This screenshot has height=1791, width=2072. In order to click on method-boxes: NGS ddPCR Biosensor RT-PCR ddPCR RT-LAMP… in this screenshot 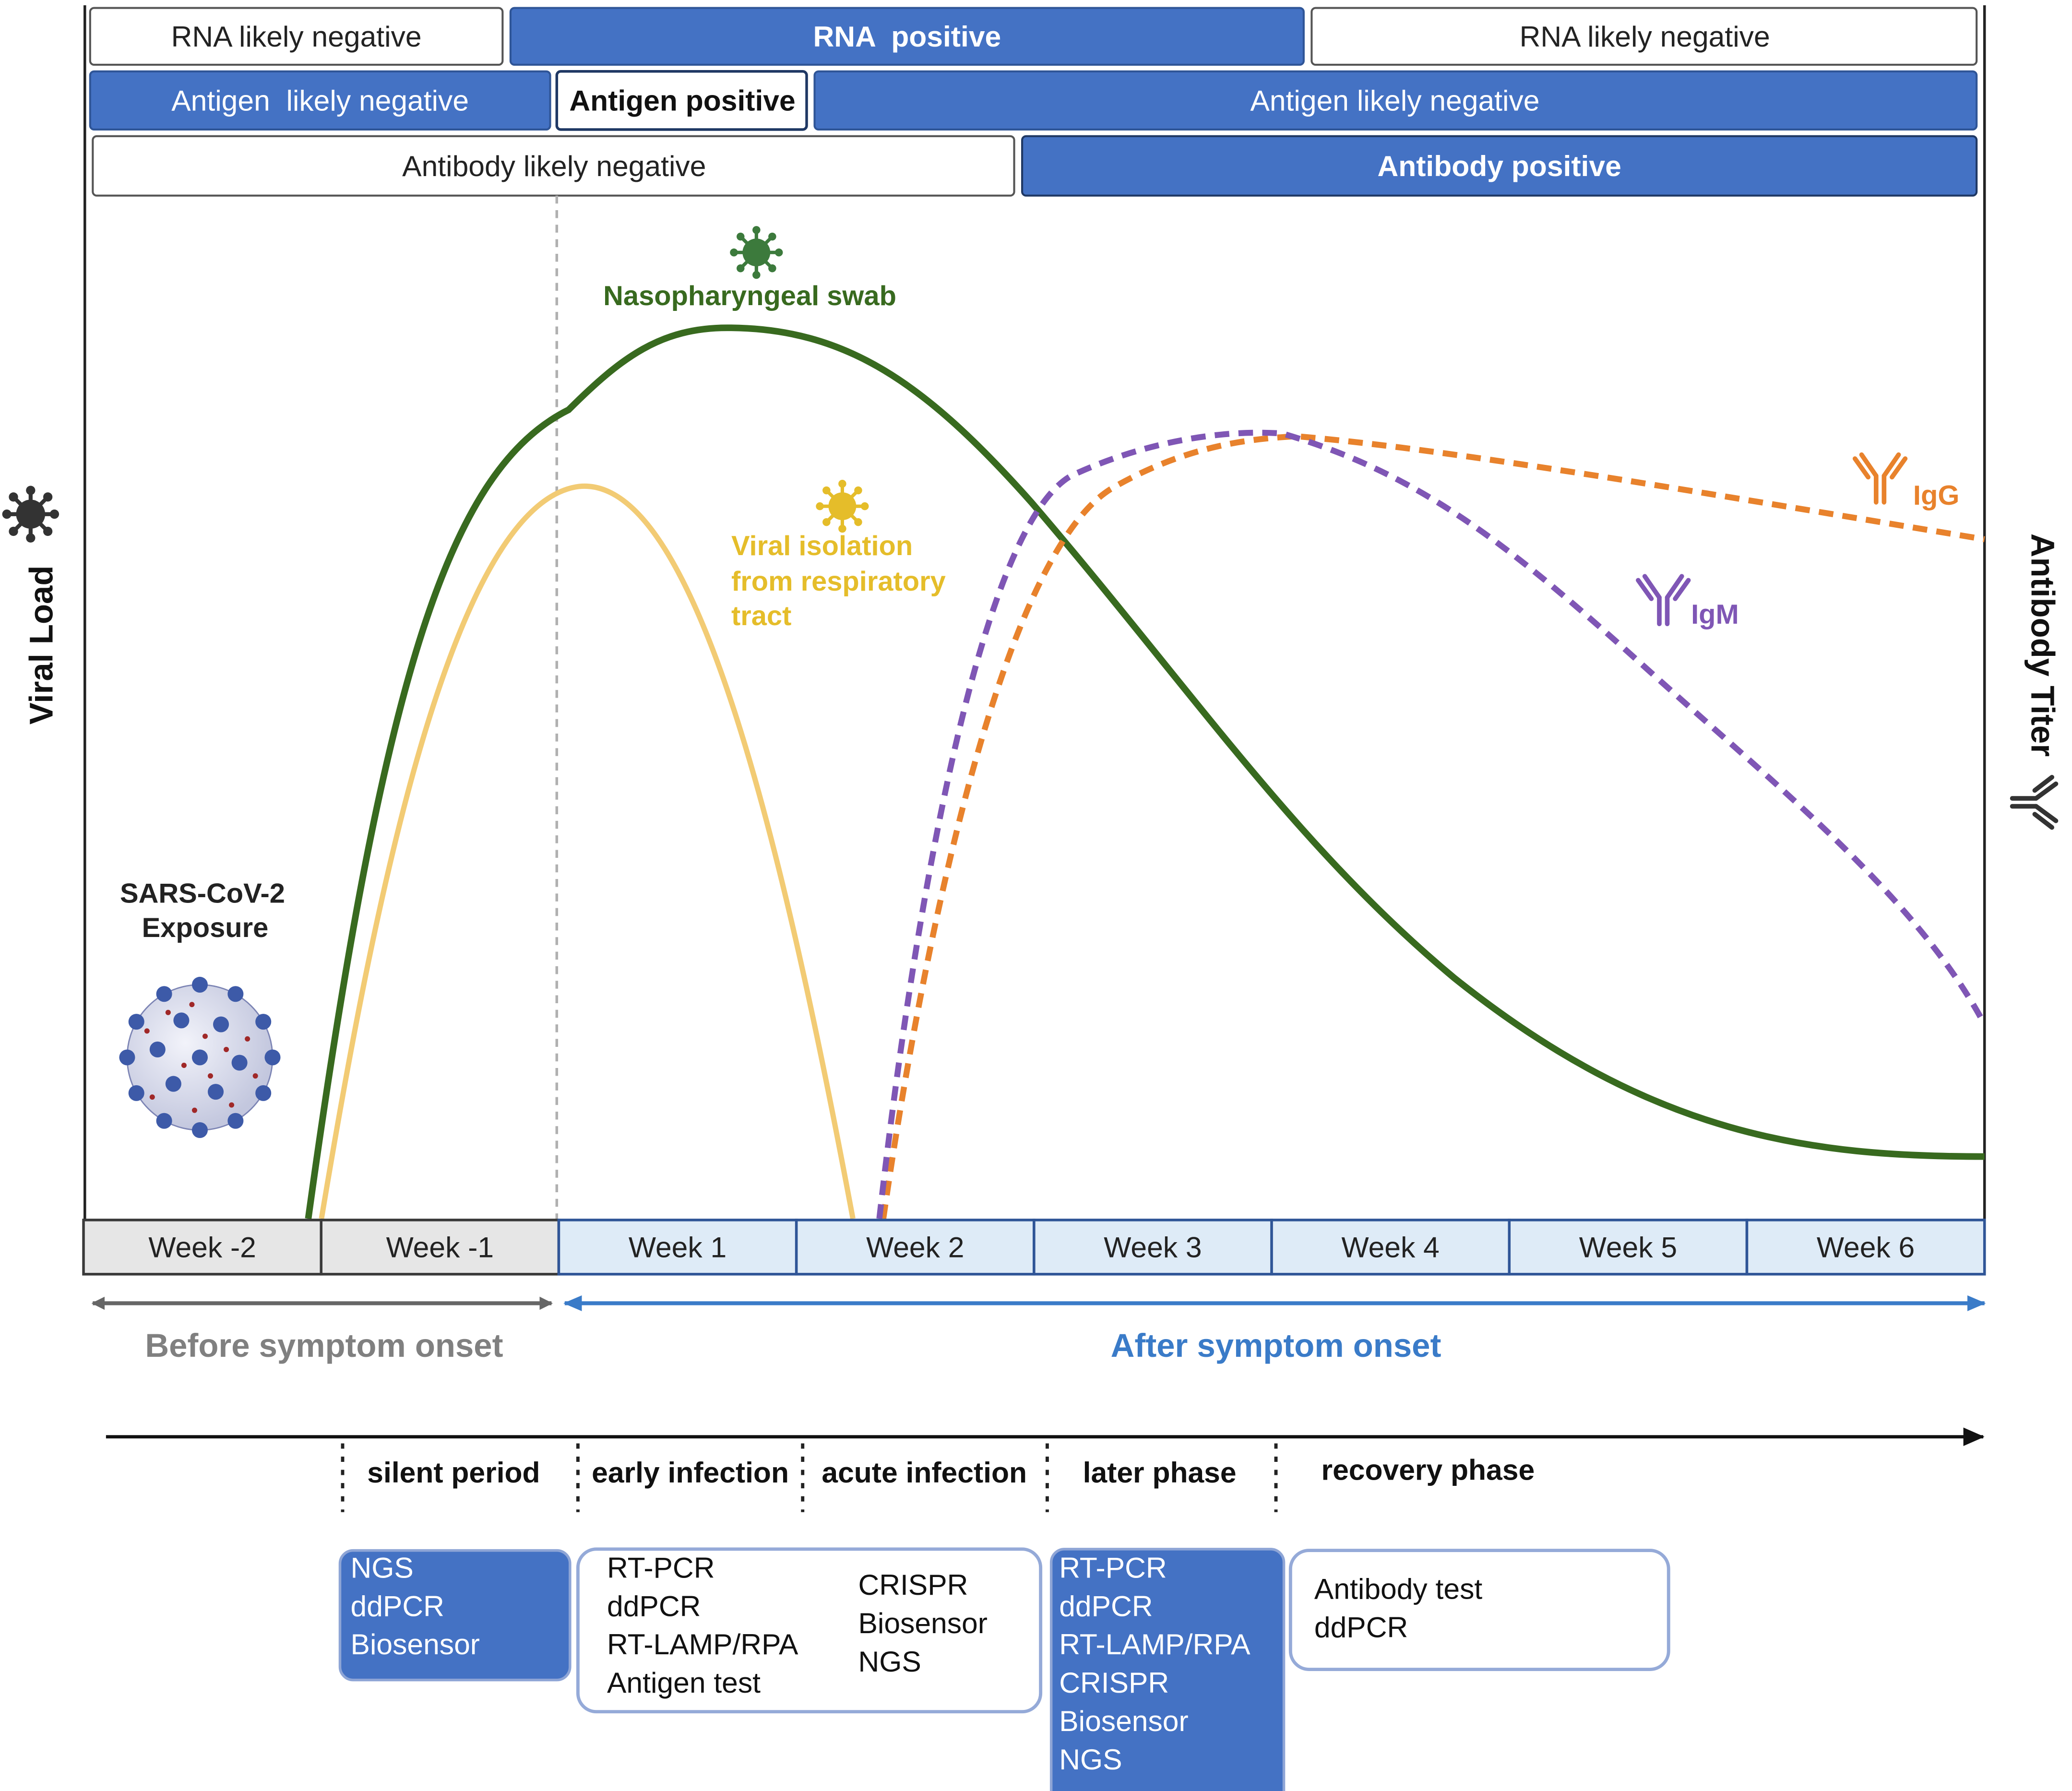, I will do `click(1004, 1669)`.